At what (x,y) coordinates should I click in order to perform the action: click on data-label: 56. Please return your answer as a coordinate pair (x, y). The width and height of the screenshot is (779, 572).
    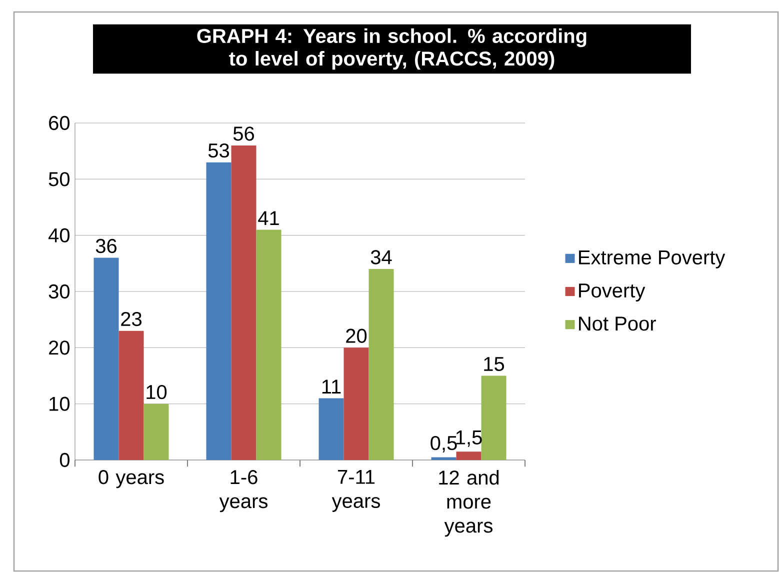
    Looking at the image, I should click on (243, 133).